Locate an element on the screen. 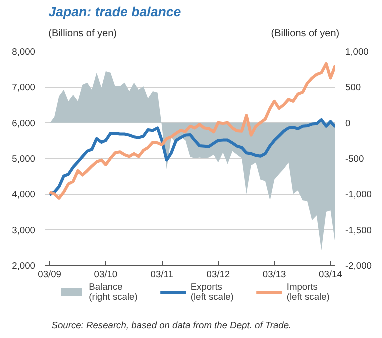  x-tick-label: 03/13 is located at coordinates (274, 275).